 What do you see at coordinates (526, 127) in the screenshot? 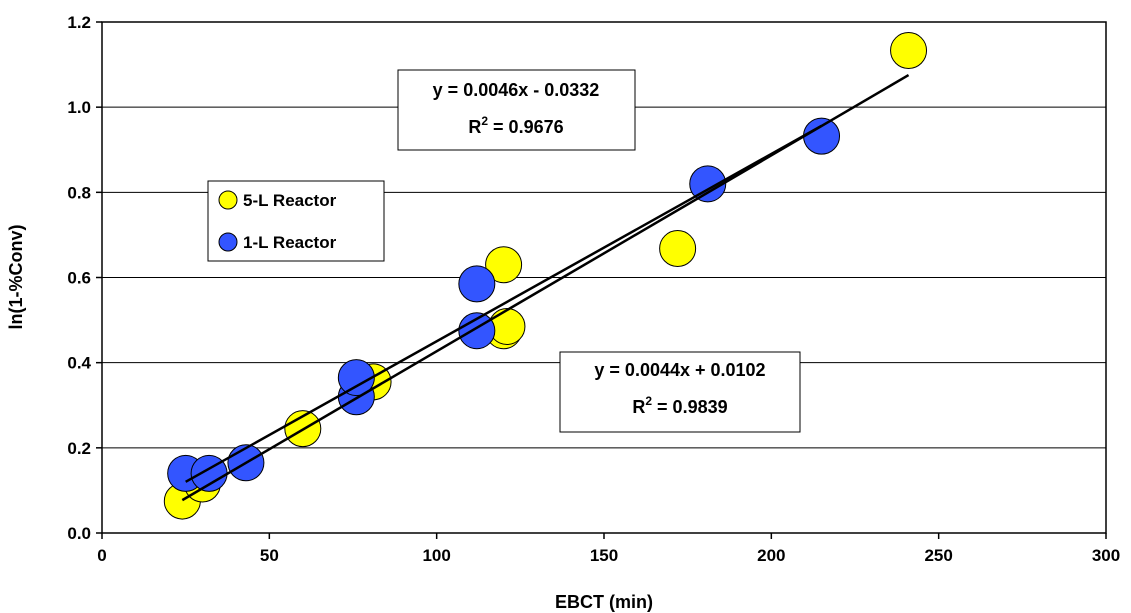
I see `r2-upper-value: = 0.9676` at bounding box center [526, 127].